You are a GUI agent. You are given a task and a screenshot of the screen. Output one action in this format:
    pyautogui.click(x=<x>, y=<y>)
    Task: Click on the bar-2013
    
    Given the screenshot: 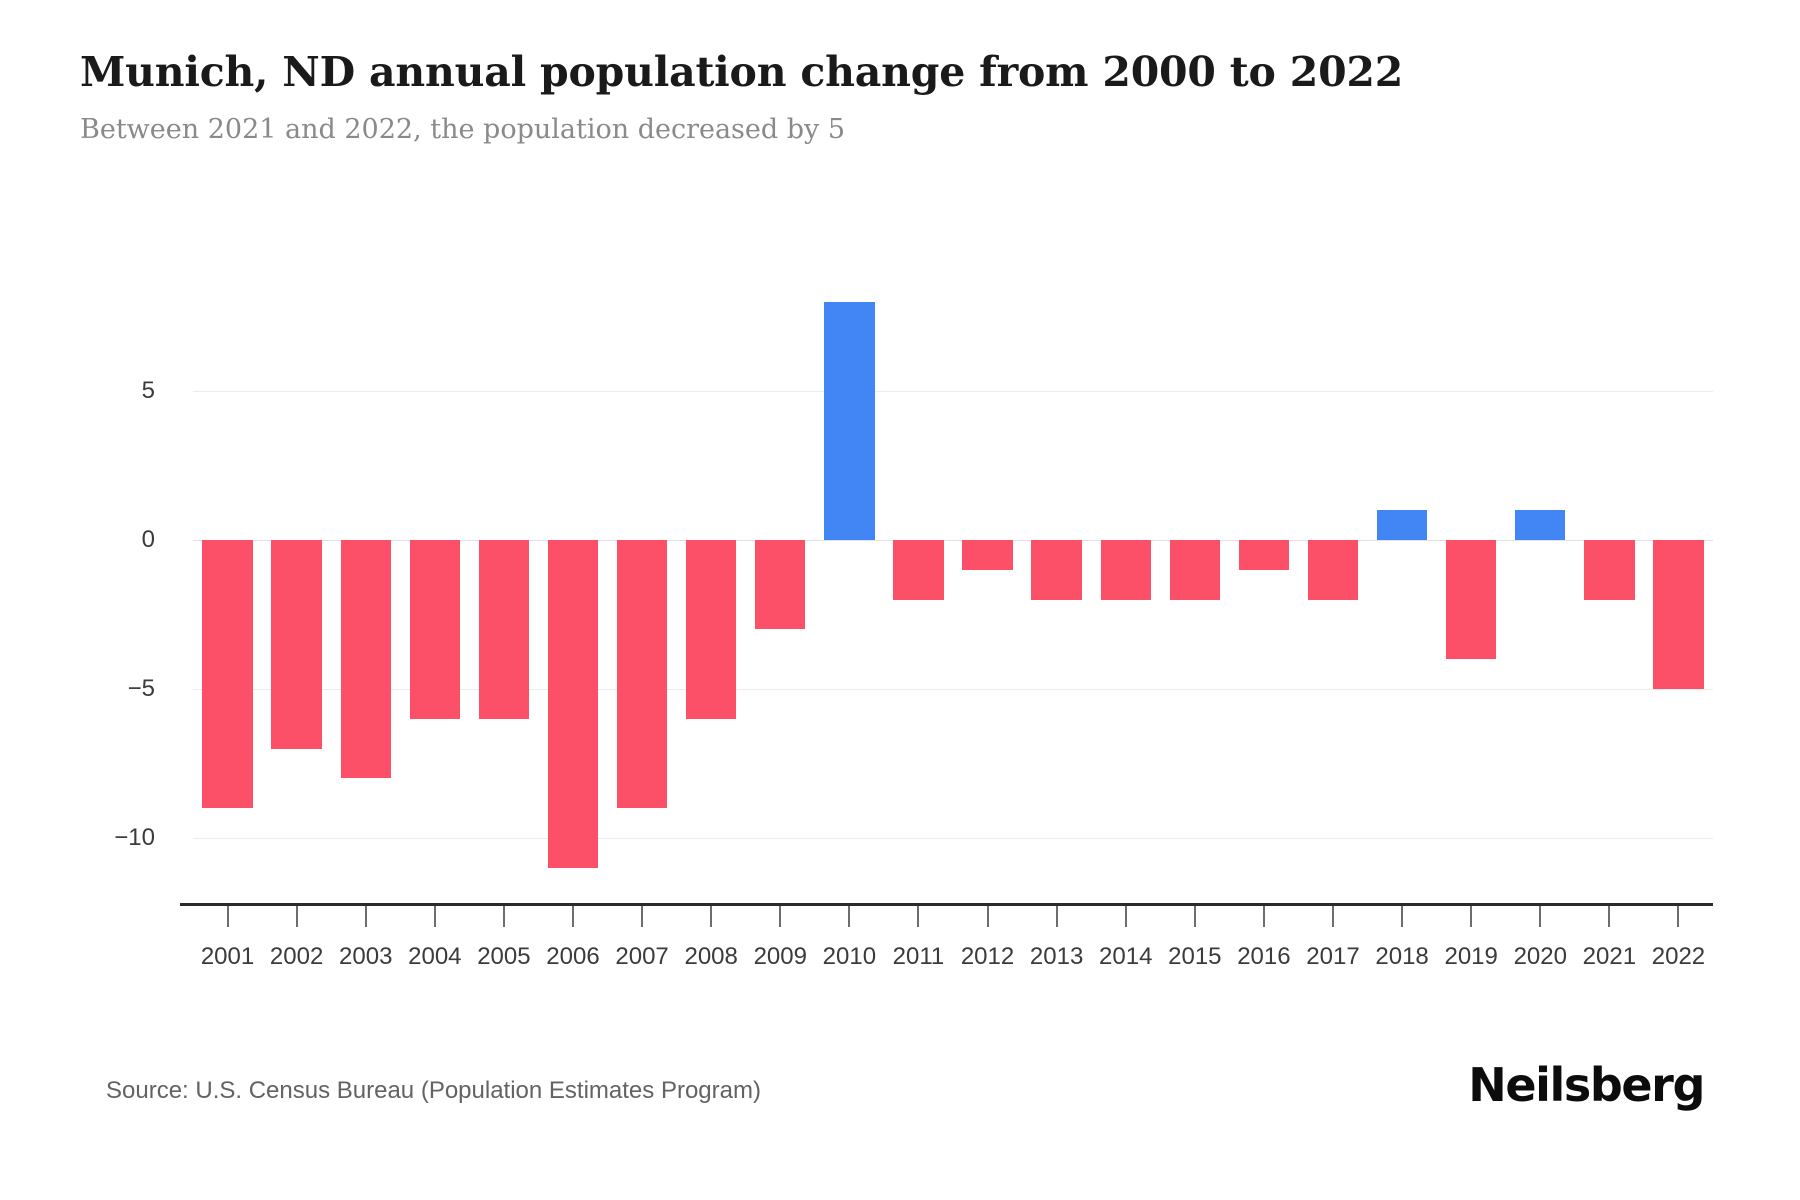 What is the action you would take?
    pyautogui.click(x=1056, y=570)
    